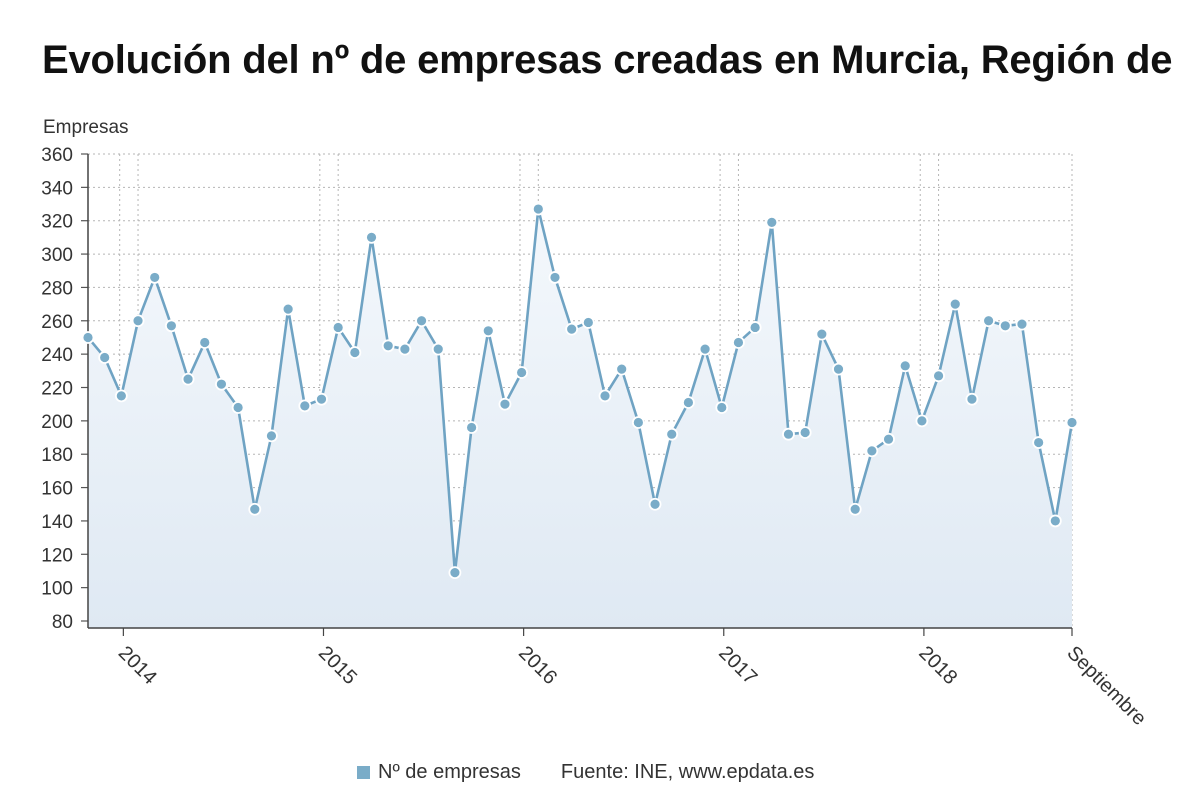 The height and width of the screenshot is (808, 1200). I want to click on x-tick-label: 2017, so click(737, 665).